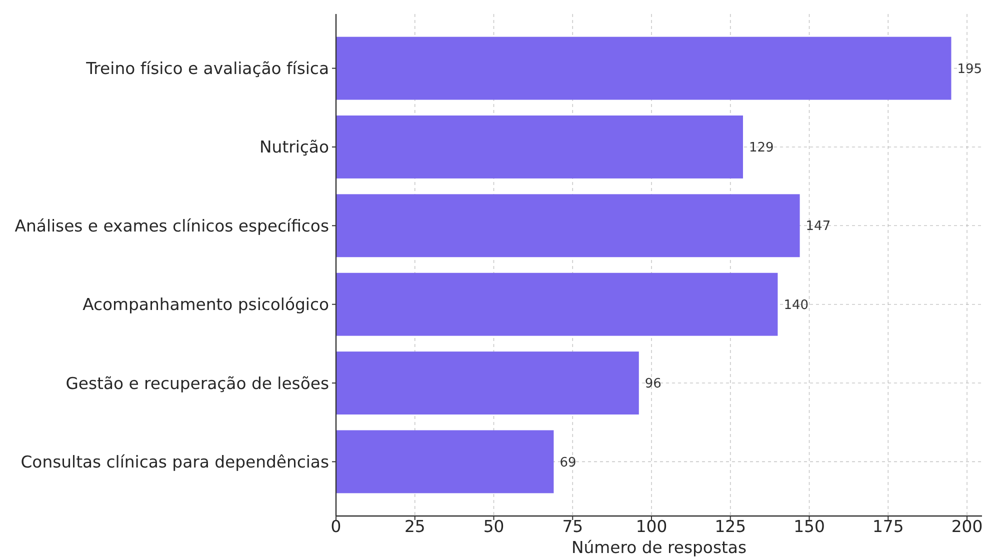 This screenshot has width=988, height=558. Describe the element at coordinates (415, 526) in the screenshot. I see `x-tick-label: 25` at that location.